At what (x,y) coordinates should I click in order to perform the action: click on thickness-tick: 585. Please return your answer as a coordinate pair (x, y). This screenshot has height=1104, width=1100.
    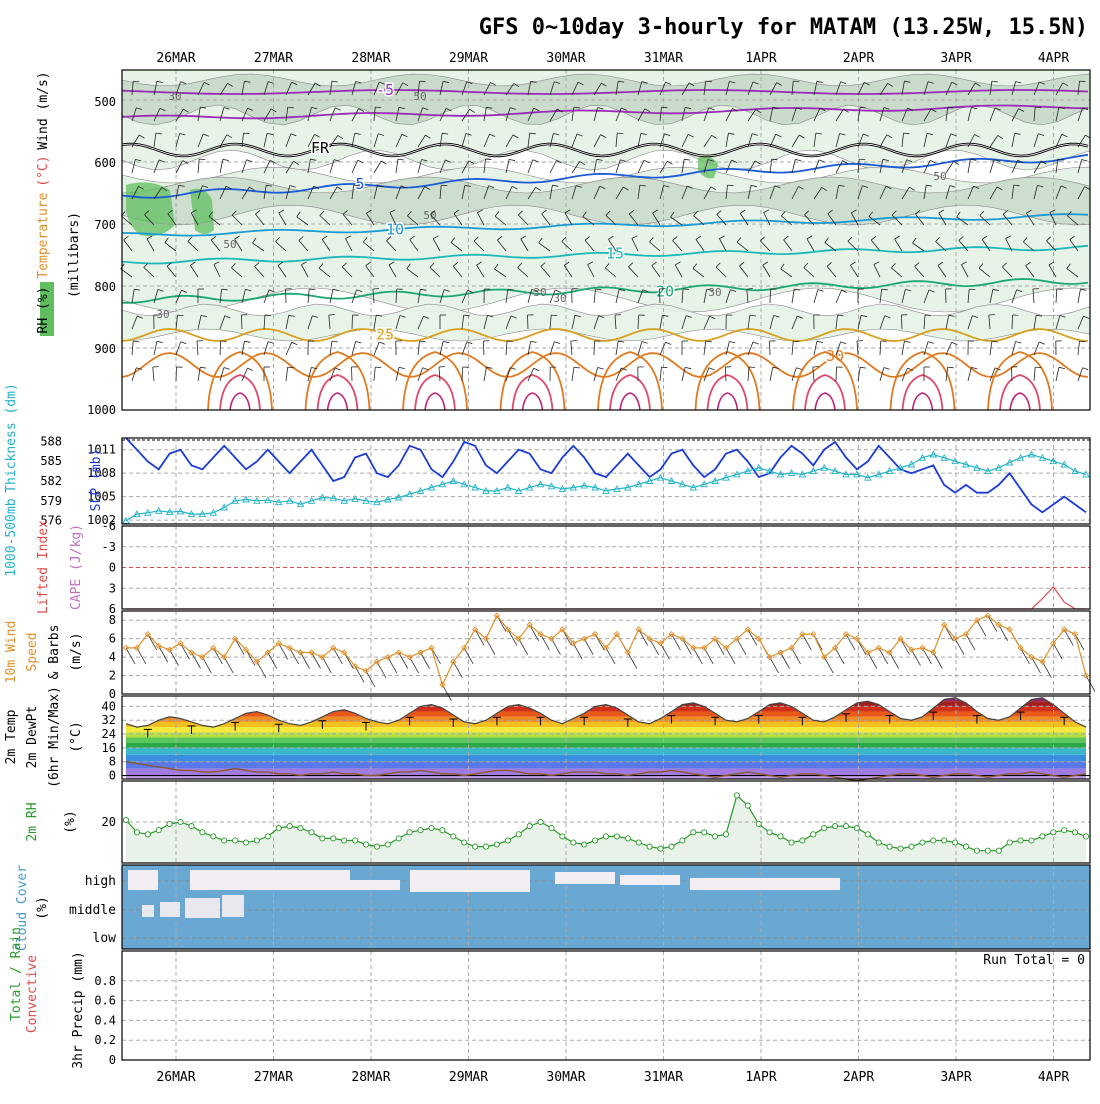
    Looking at the image, I should click on (51, 461).